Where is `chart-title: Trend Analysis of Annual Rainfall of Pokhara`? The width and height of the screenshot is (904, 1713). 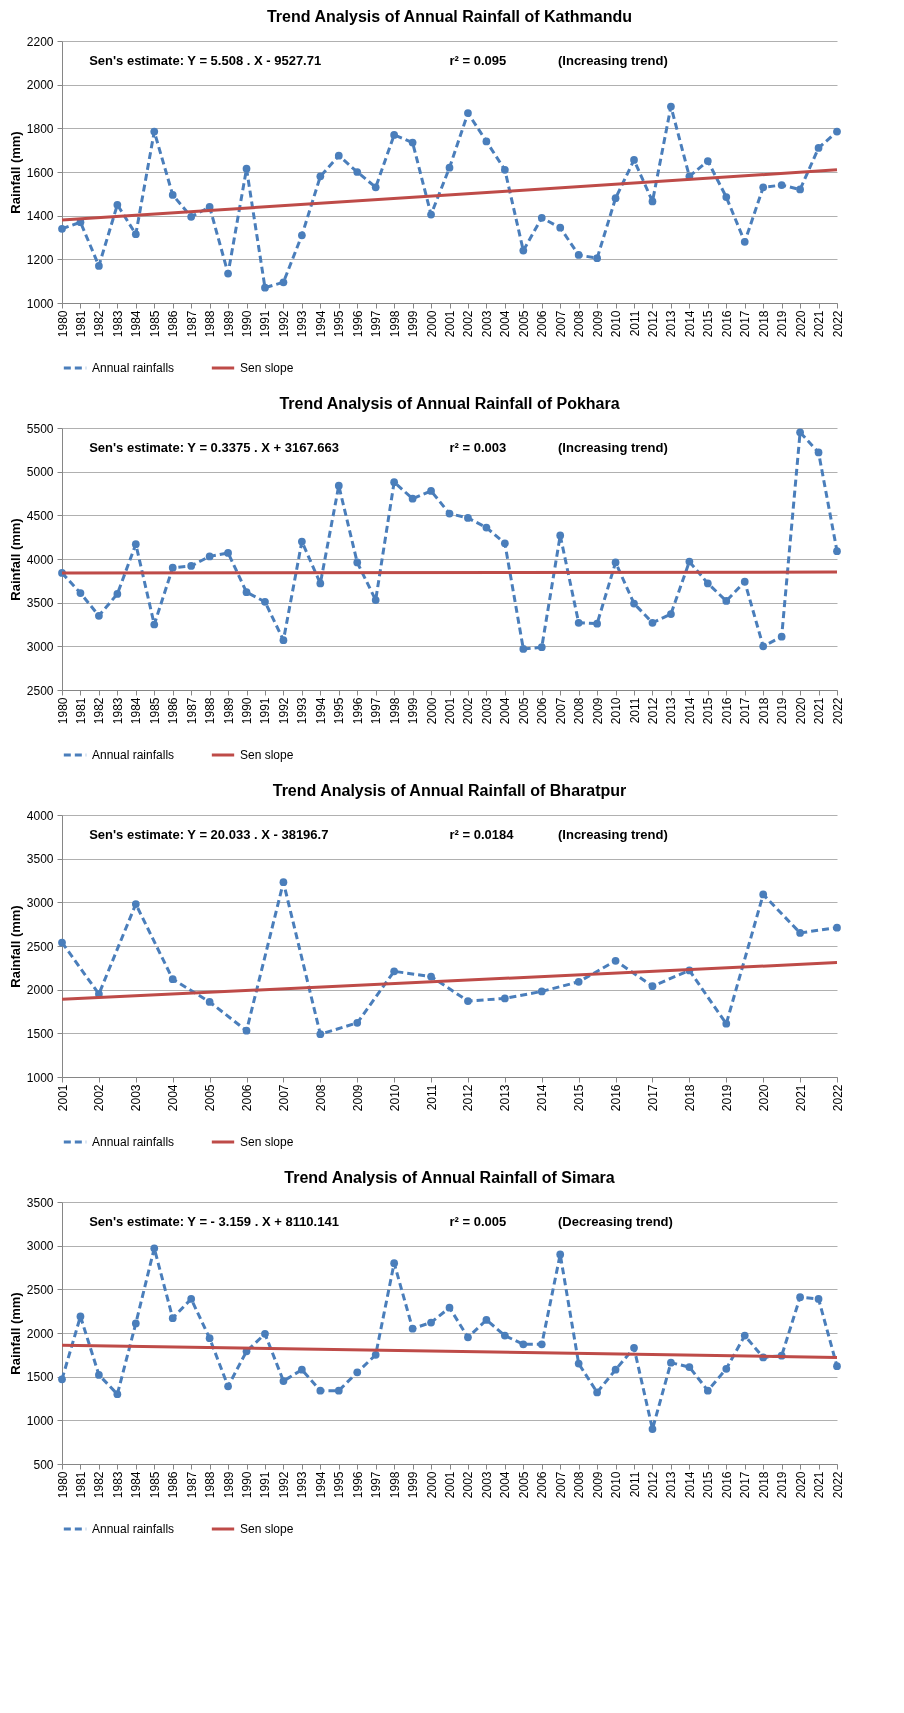
chart-title: Trend Analysis of Annual Rainfall of Pokhara is located at coordinates (449, 403).